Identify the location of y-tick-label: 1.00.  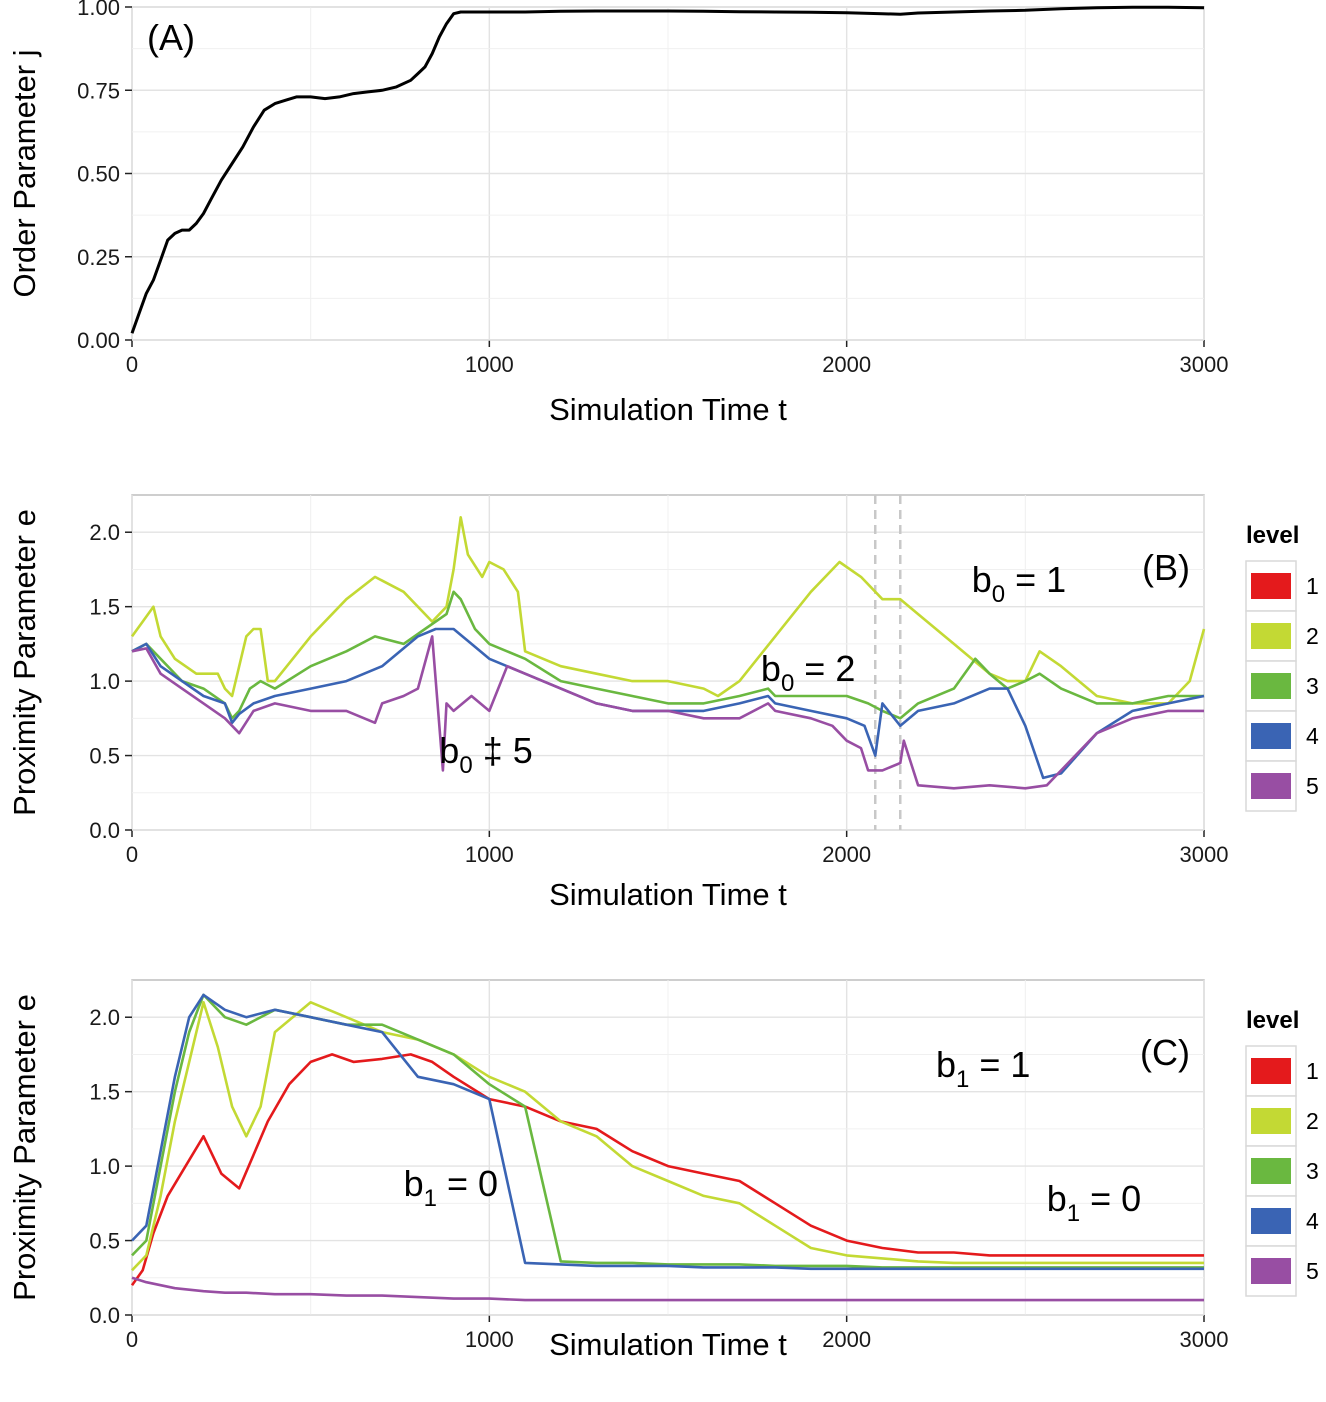
(98, 10).